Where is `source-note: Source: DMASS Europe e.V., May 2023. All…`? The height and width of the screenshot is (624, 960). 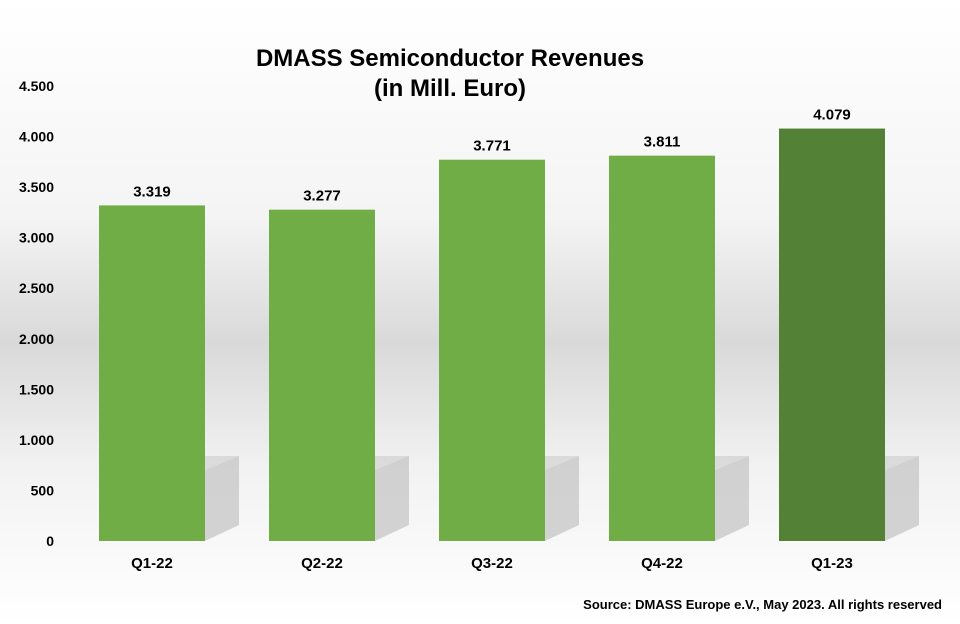
source-note: Source: DMASS Europe e.V., May 2023. All… is located at coordinates (762, 604).